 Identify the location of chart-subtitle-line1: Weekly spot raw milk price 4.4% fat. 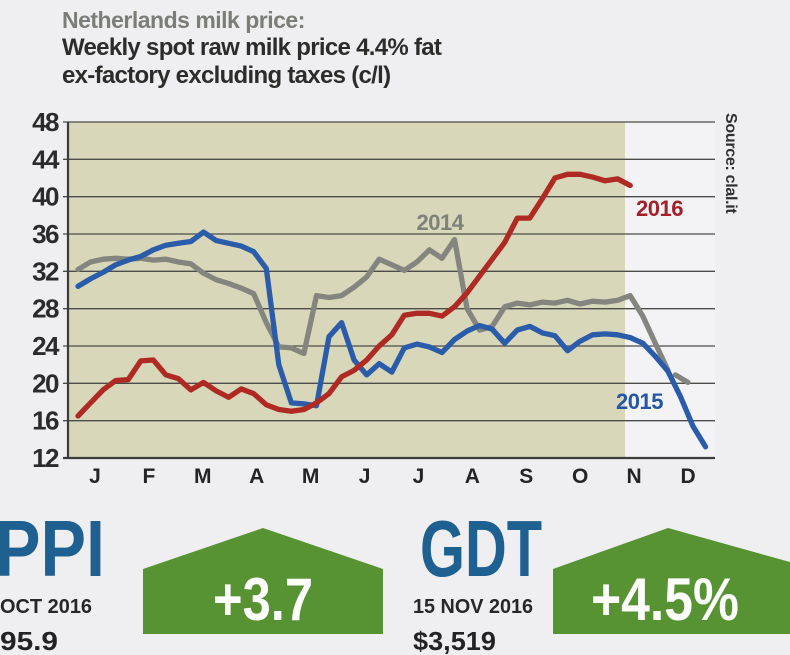
(252, 47).